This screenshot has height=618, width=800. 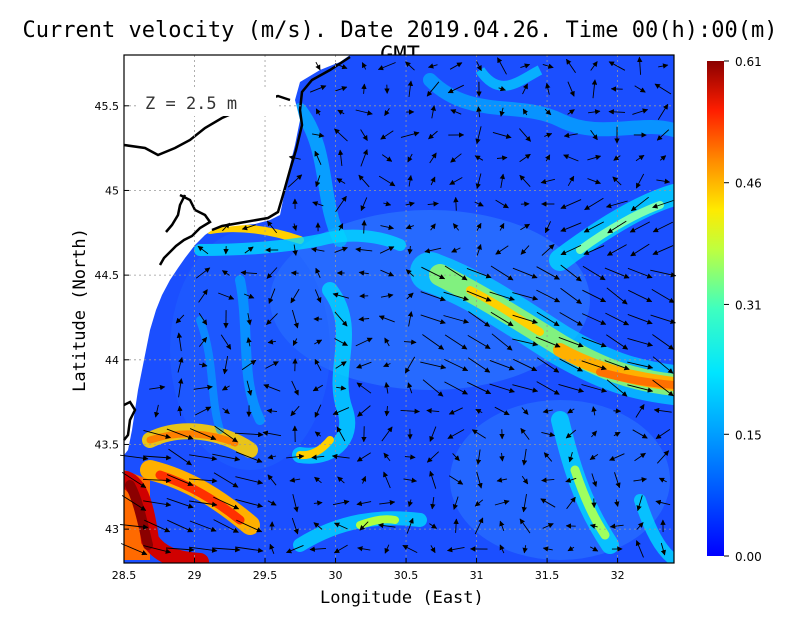 I want to click on colorbar, so click(x=715, y=308).